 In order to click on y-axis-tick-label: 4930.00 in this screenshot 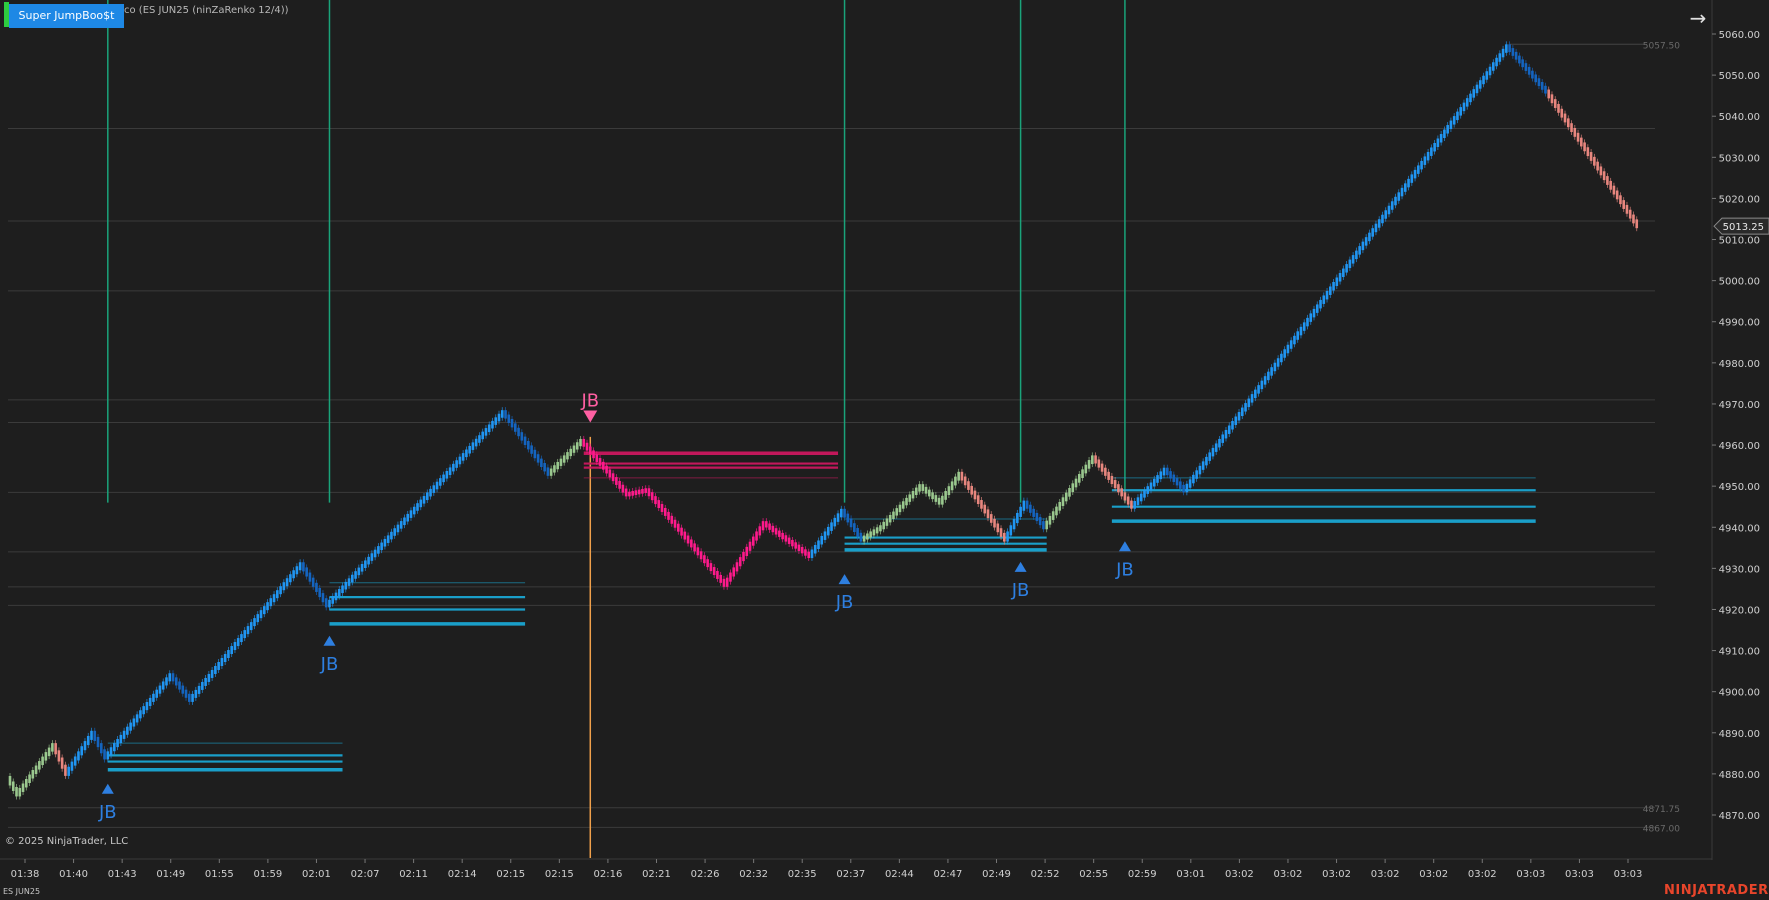, I will do `click(1739, 569)`.